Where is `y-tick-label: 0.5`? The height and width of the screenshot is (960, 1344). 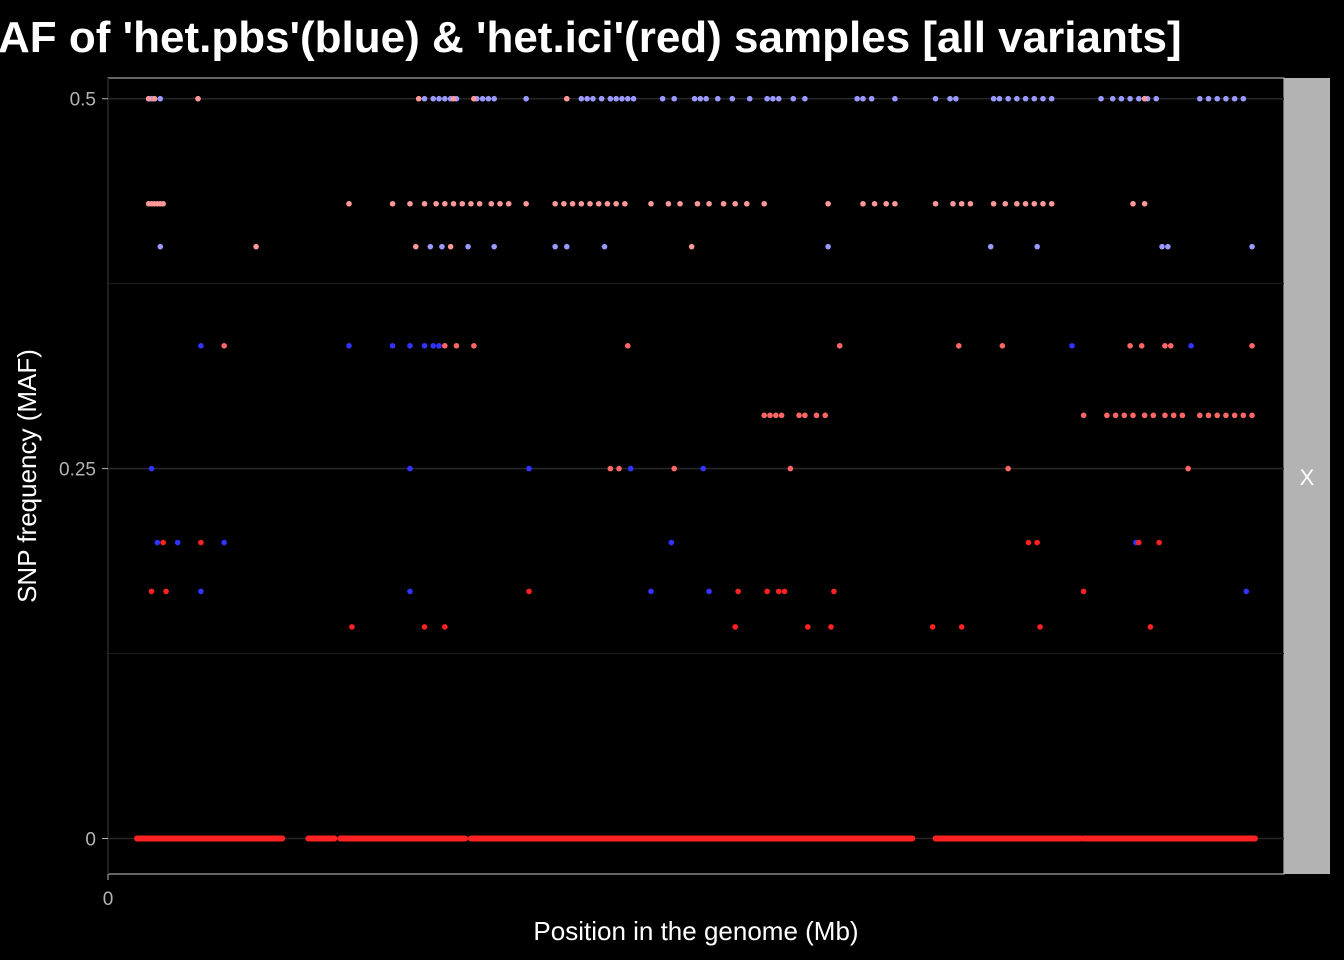
y-tick-label: 0.5 is located at coordinates (83, 100).